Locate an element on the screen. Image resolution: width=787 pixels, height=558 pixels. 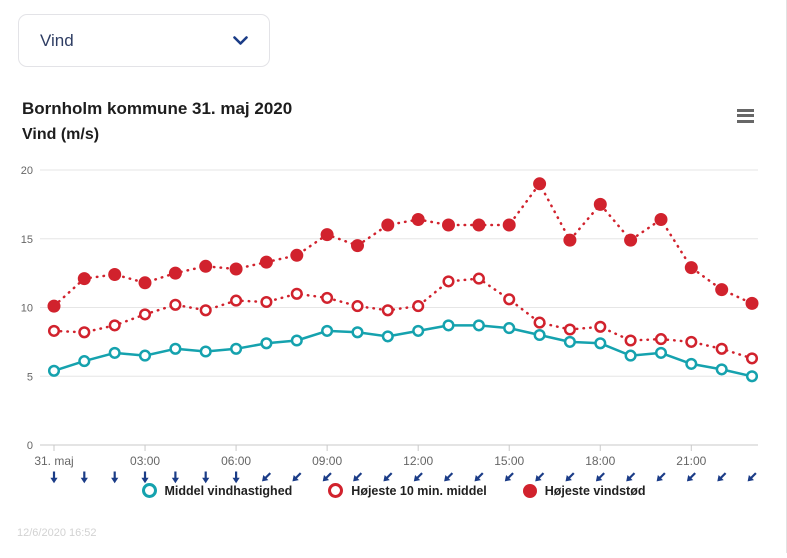
svg-text: 12:00 is located at coordinates (418, 461).